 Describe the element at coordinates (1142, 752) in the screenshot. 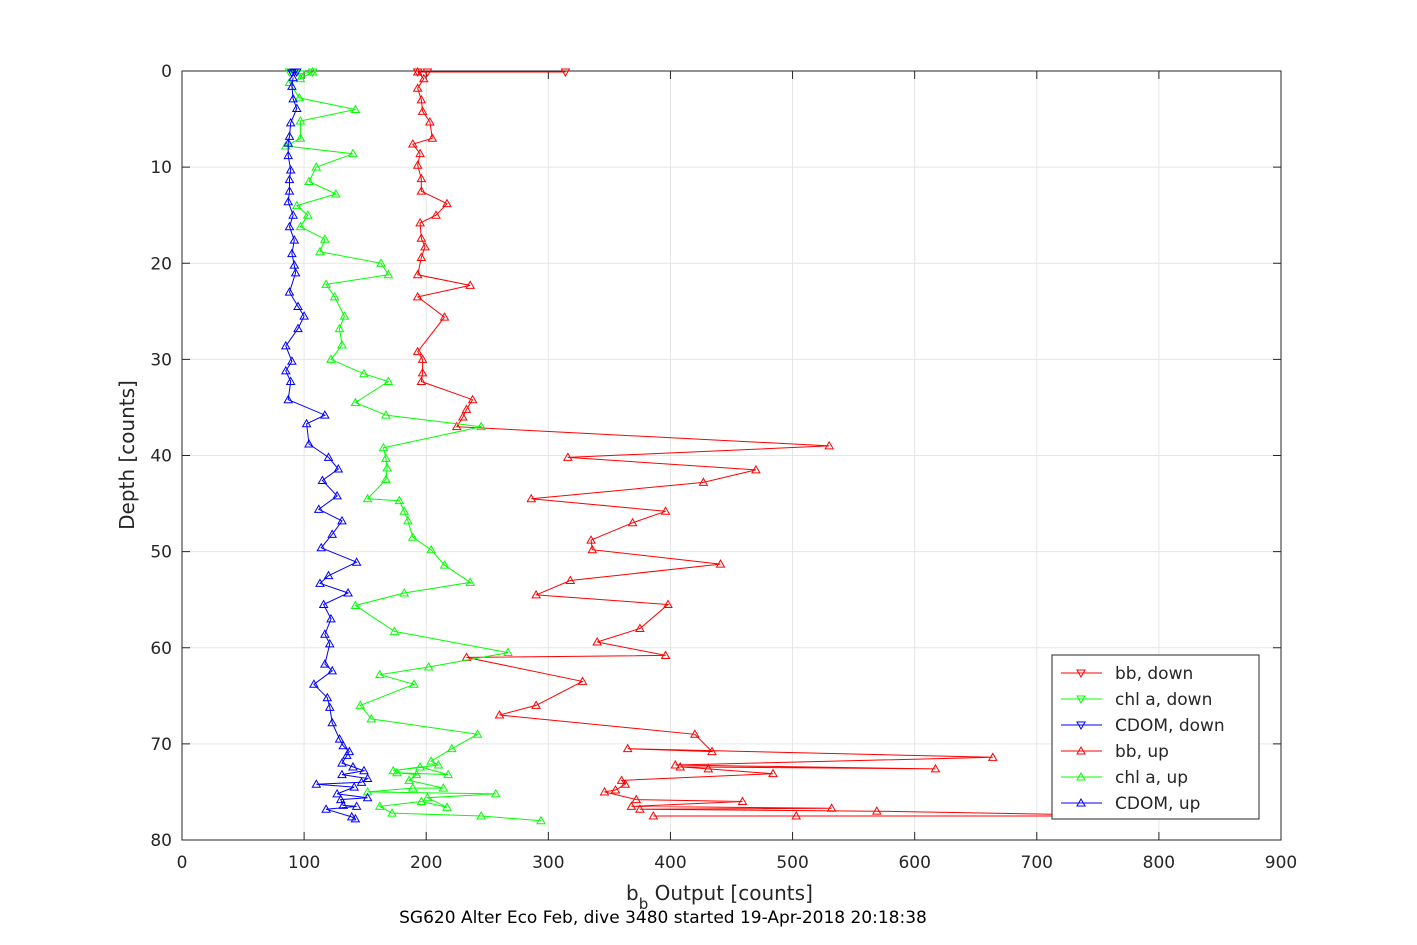

I see `legend-label: bb, up` at that location.